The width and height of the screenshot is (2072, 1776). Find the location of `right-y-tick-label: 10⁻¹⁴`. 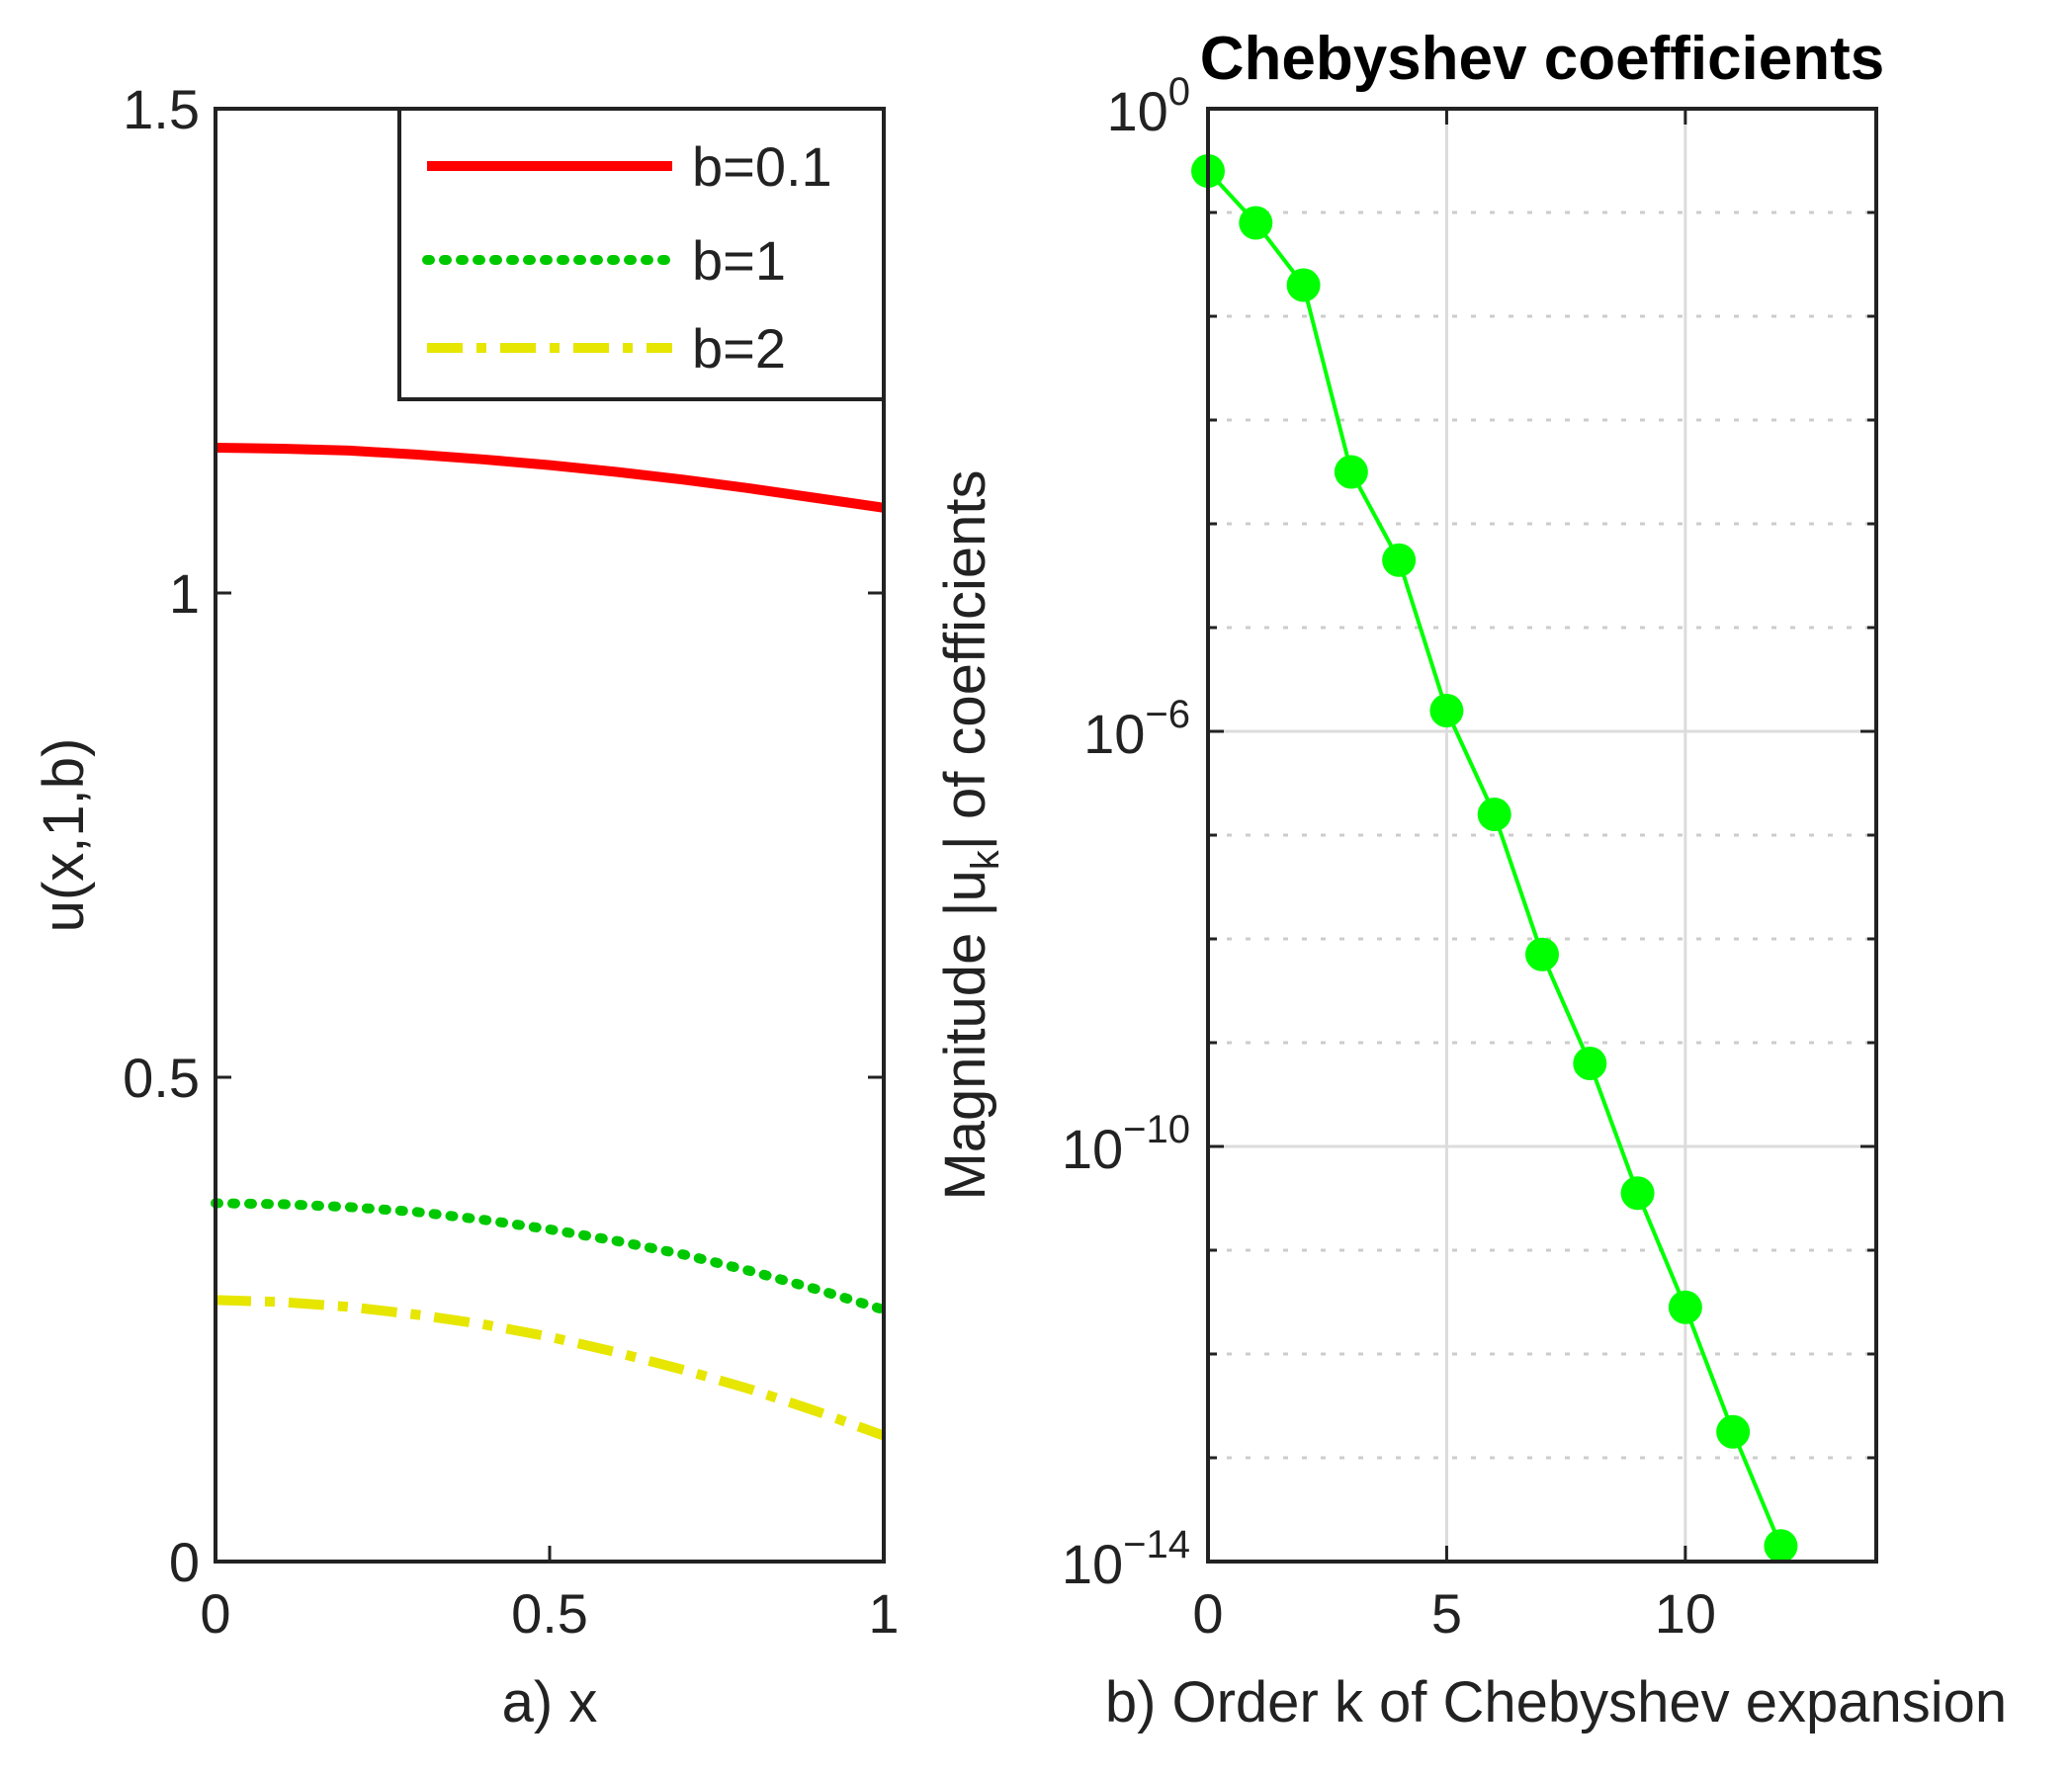

right-y-tick-label: 10⁻¹⁴ is located at coordinates (1126, 1559).